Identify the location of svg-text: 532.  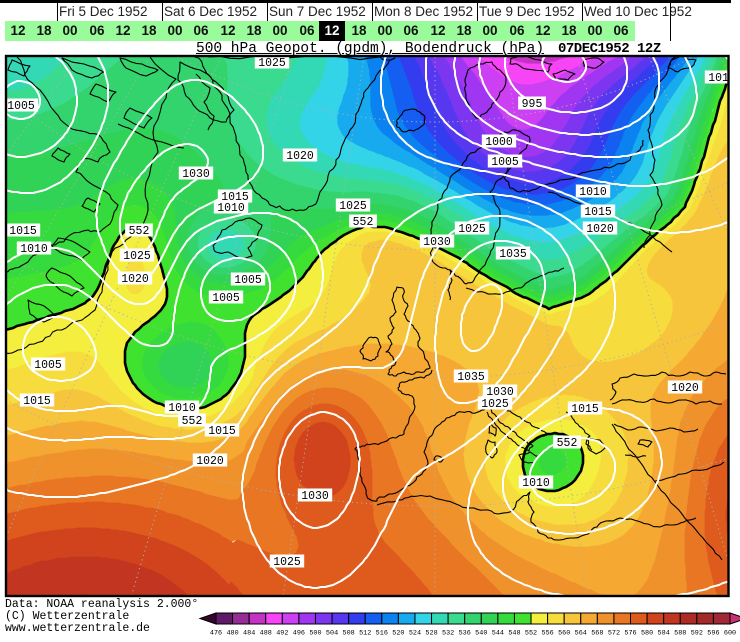
(448, 634).